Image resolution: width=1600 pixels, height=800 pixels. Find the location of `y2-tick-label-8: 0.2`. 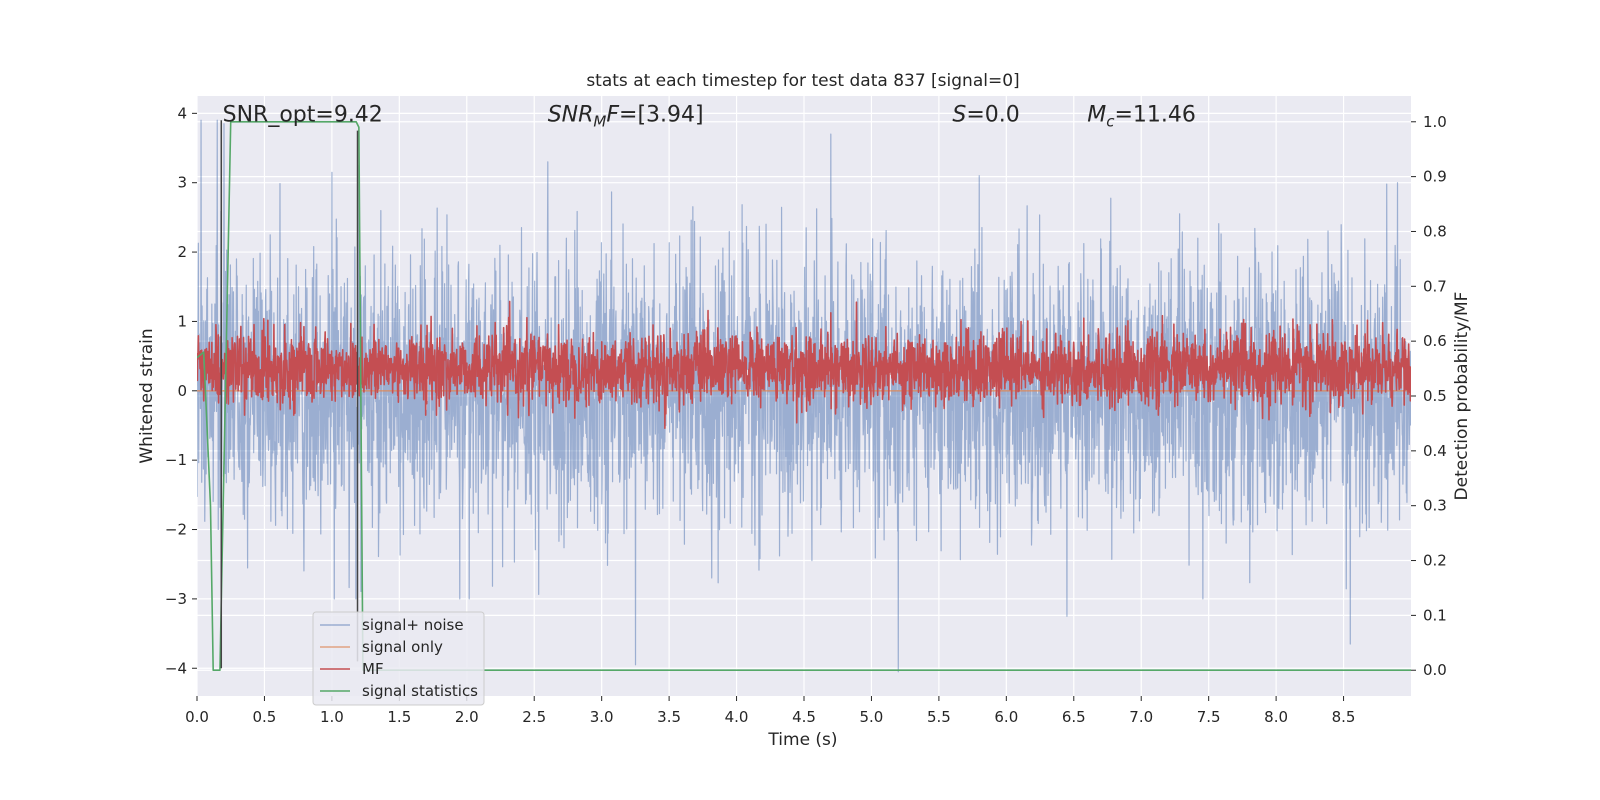

y2-tick-label-8: 0.2 is located at coordinates (1435, 561).